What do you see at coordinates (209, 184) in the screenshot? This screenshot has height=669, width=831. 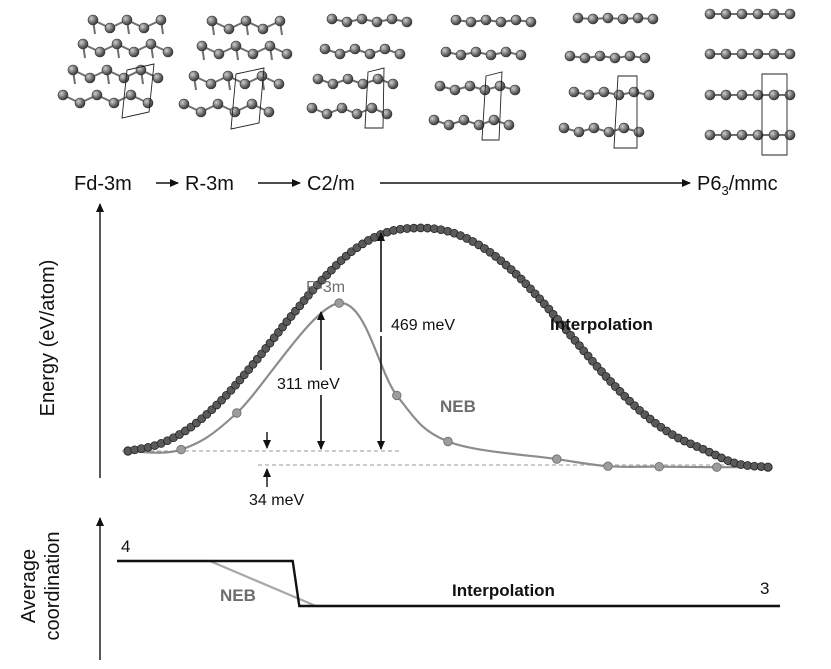 I see `phase-label-r3m: R-3m` at bounding box center [209, 184].